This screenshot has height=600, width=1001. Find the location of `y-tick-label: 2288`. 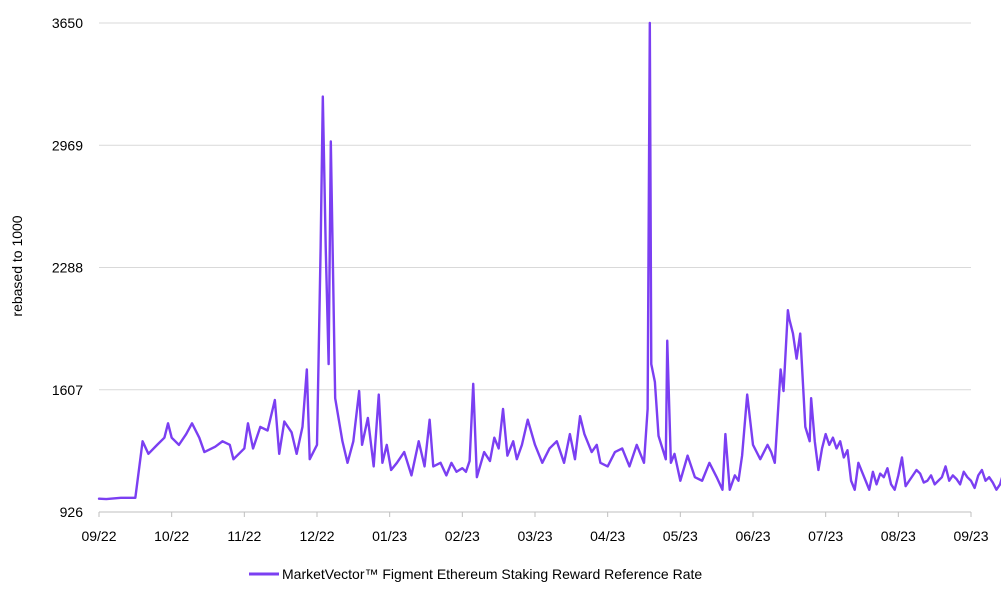

y-tick-label: 2288 is located at coordinates (67, 268).